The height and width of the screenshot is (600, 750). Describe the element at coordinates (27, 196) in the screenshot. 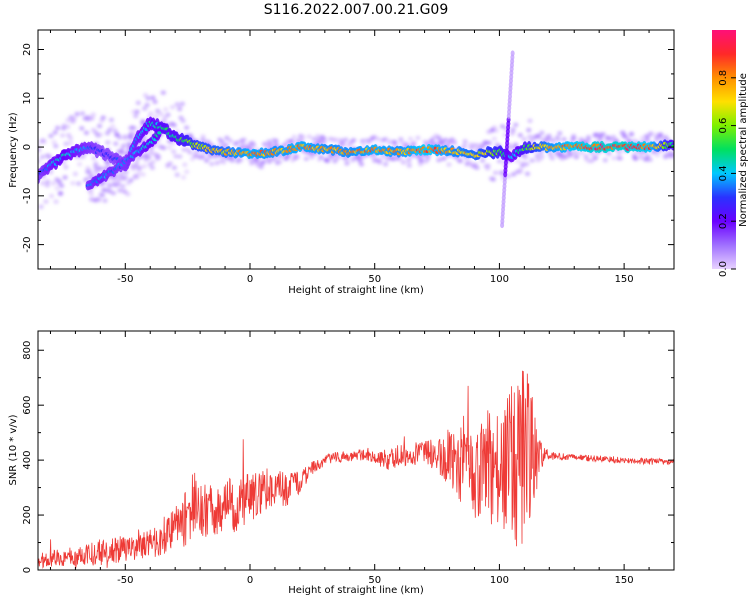

I see `y-tick-label: -10` at that location.